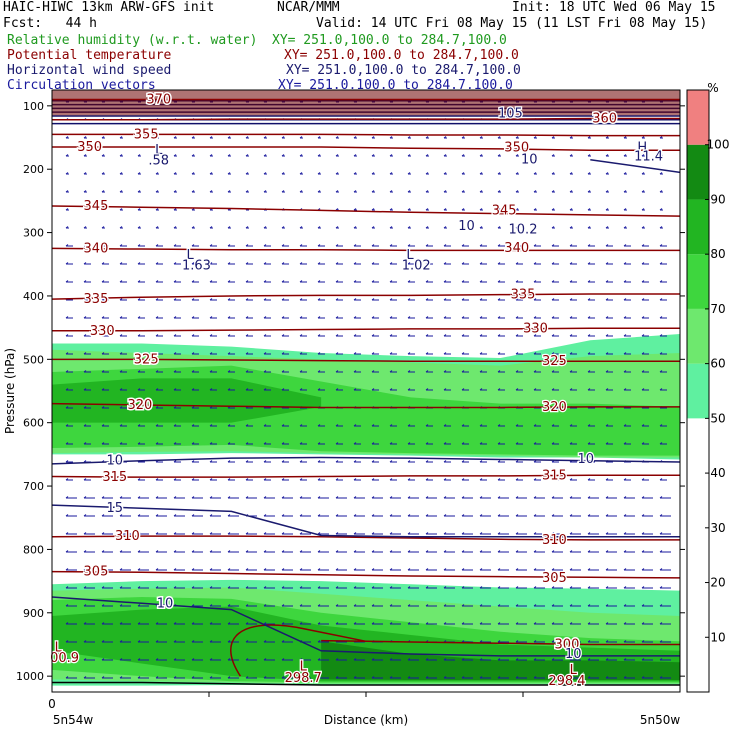  What do you see at coordinates (298, 650) in the screenshot?
I see `theta-low-loop` at bounding box center [298, 650].